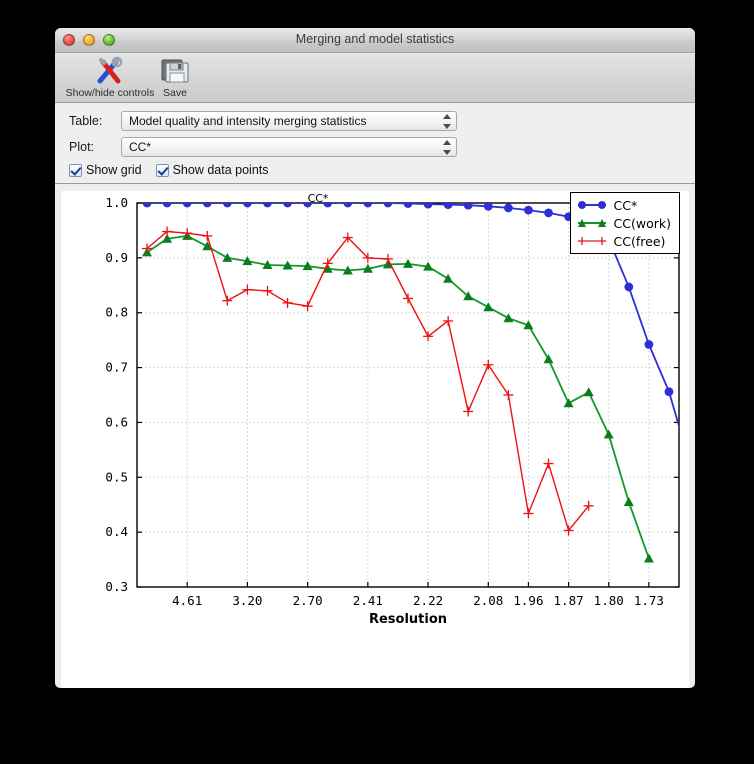 Image resolution: width=754 pixels, height=764 pixels. Describe the element at coordinates (649, 600) in the screenshot. I see `svg-text: 1.73` at that location.